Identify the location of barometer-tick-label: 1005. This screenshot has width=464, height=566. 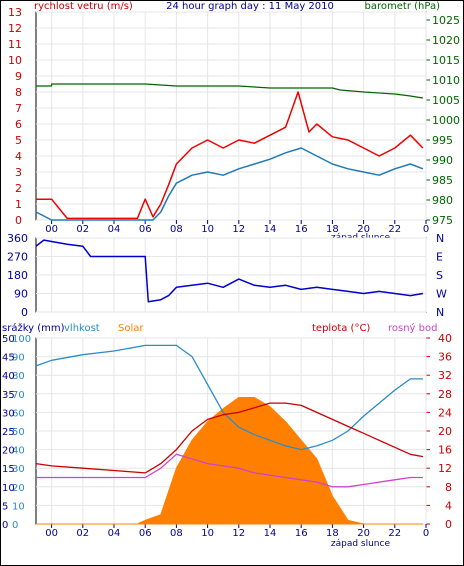
(446, 100).